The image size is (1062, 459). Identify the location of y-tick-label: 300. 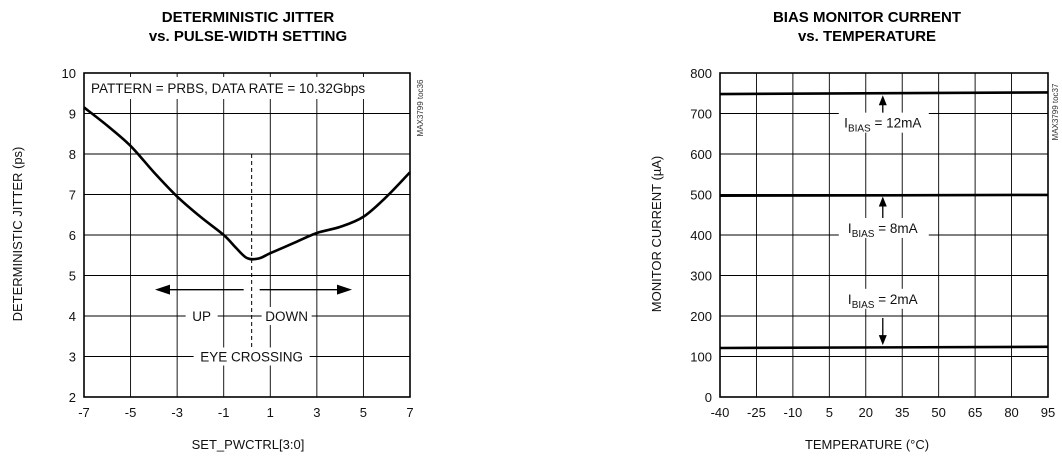
(701, 276).